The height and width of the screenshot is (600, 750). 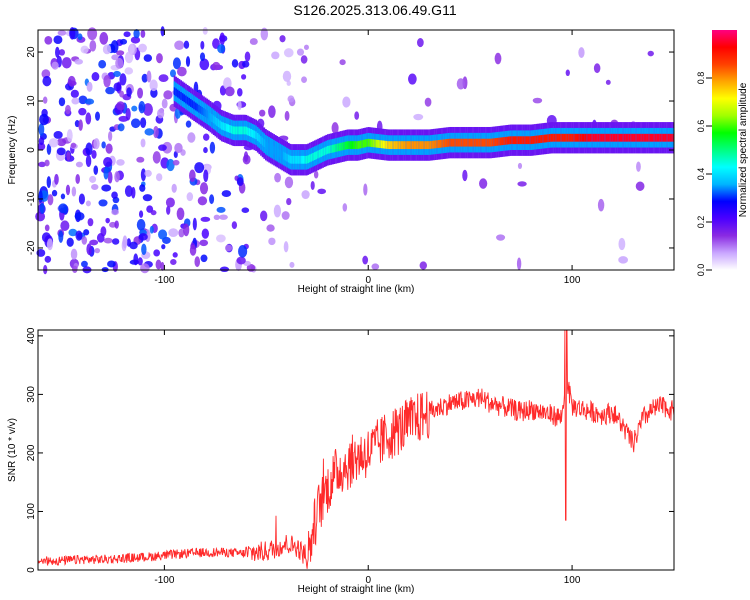 I want to click on snr-xtick-label: -100, so click(x=164, y=580).